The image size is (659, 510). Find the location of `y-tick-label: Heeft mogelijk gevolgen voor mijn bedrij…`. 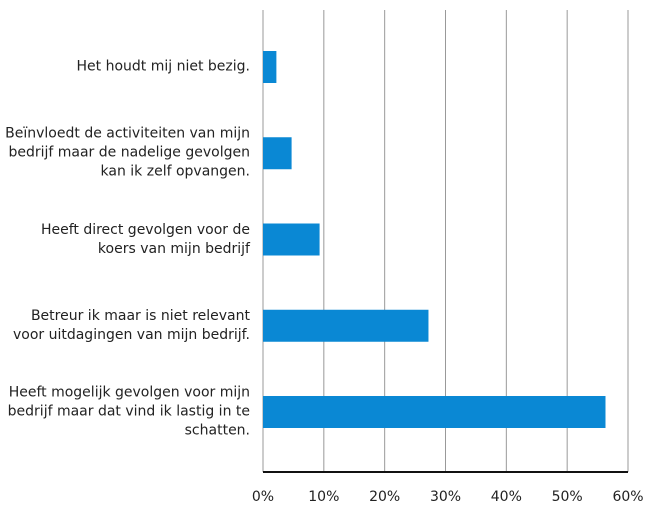

y-tick-label: Heeft mogelijk gevolgen voor mijn bedrij… is located at coordinates (128, 411).